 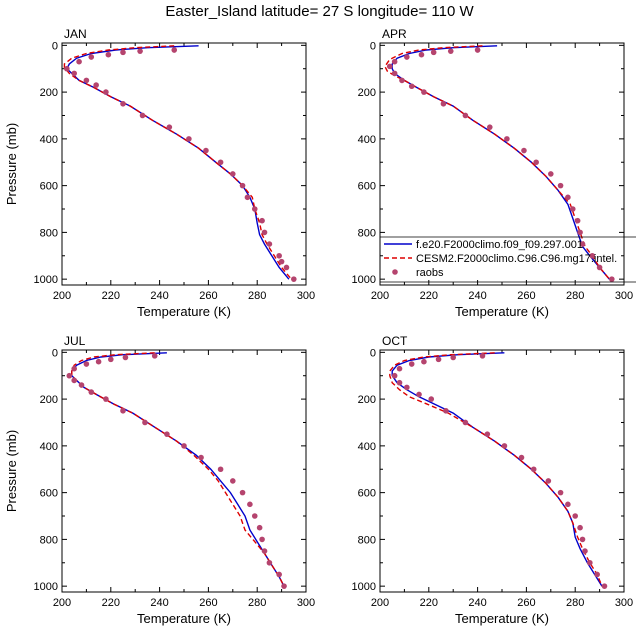 What do you see at coordinates (516, 259) in the screenshot?
I see `legend-label: CESM2.F2000climo.C96.C96.mg17.intel.` at bounding box center [516, 259].